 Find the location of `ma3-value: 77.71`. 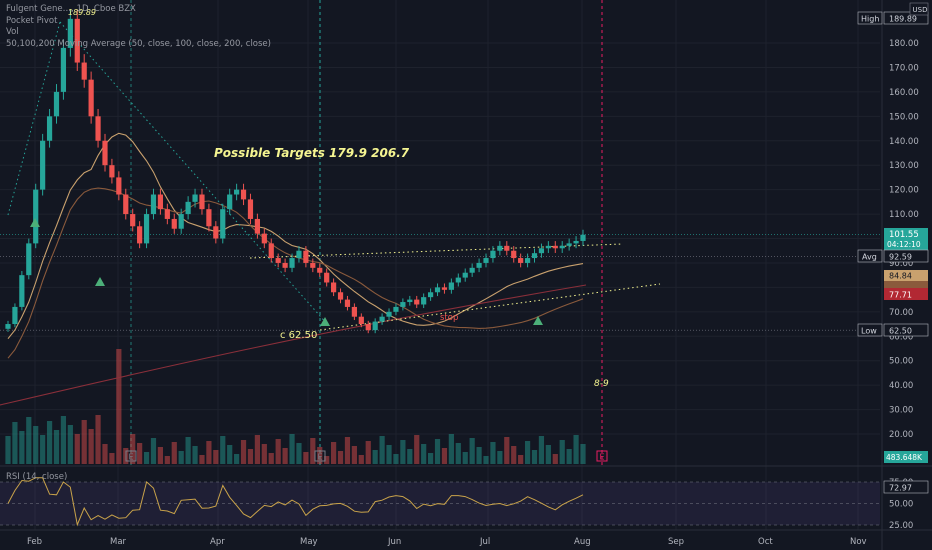

ma3-value: 77.71 is located at coordinates (900, 295).